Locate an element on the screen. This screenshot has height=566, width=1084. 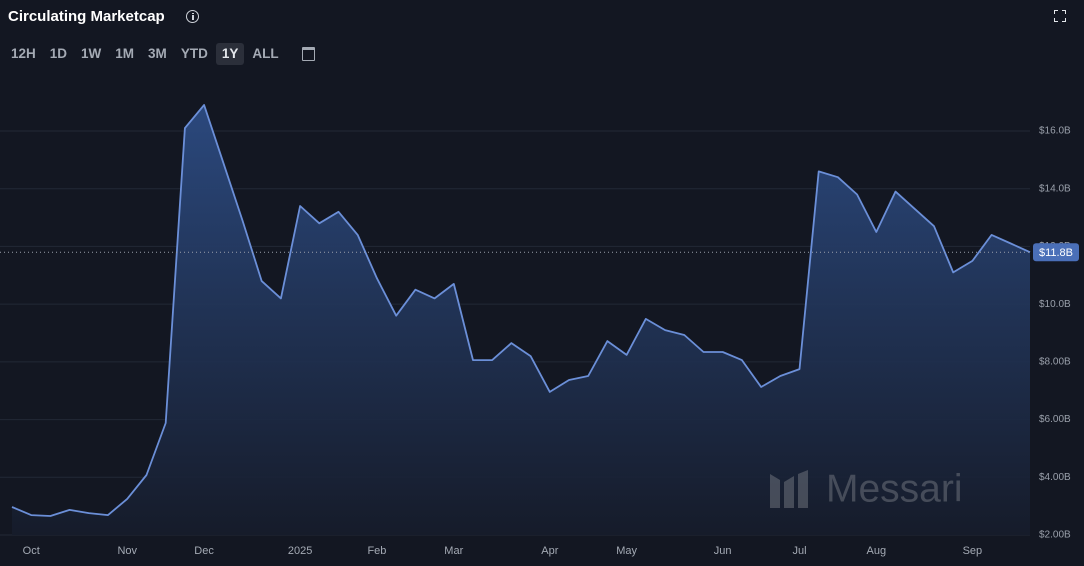
info-icon is located at coordinates (192, 16).